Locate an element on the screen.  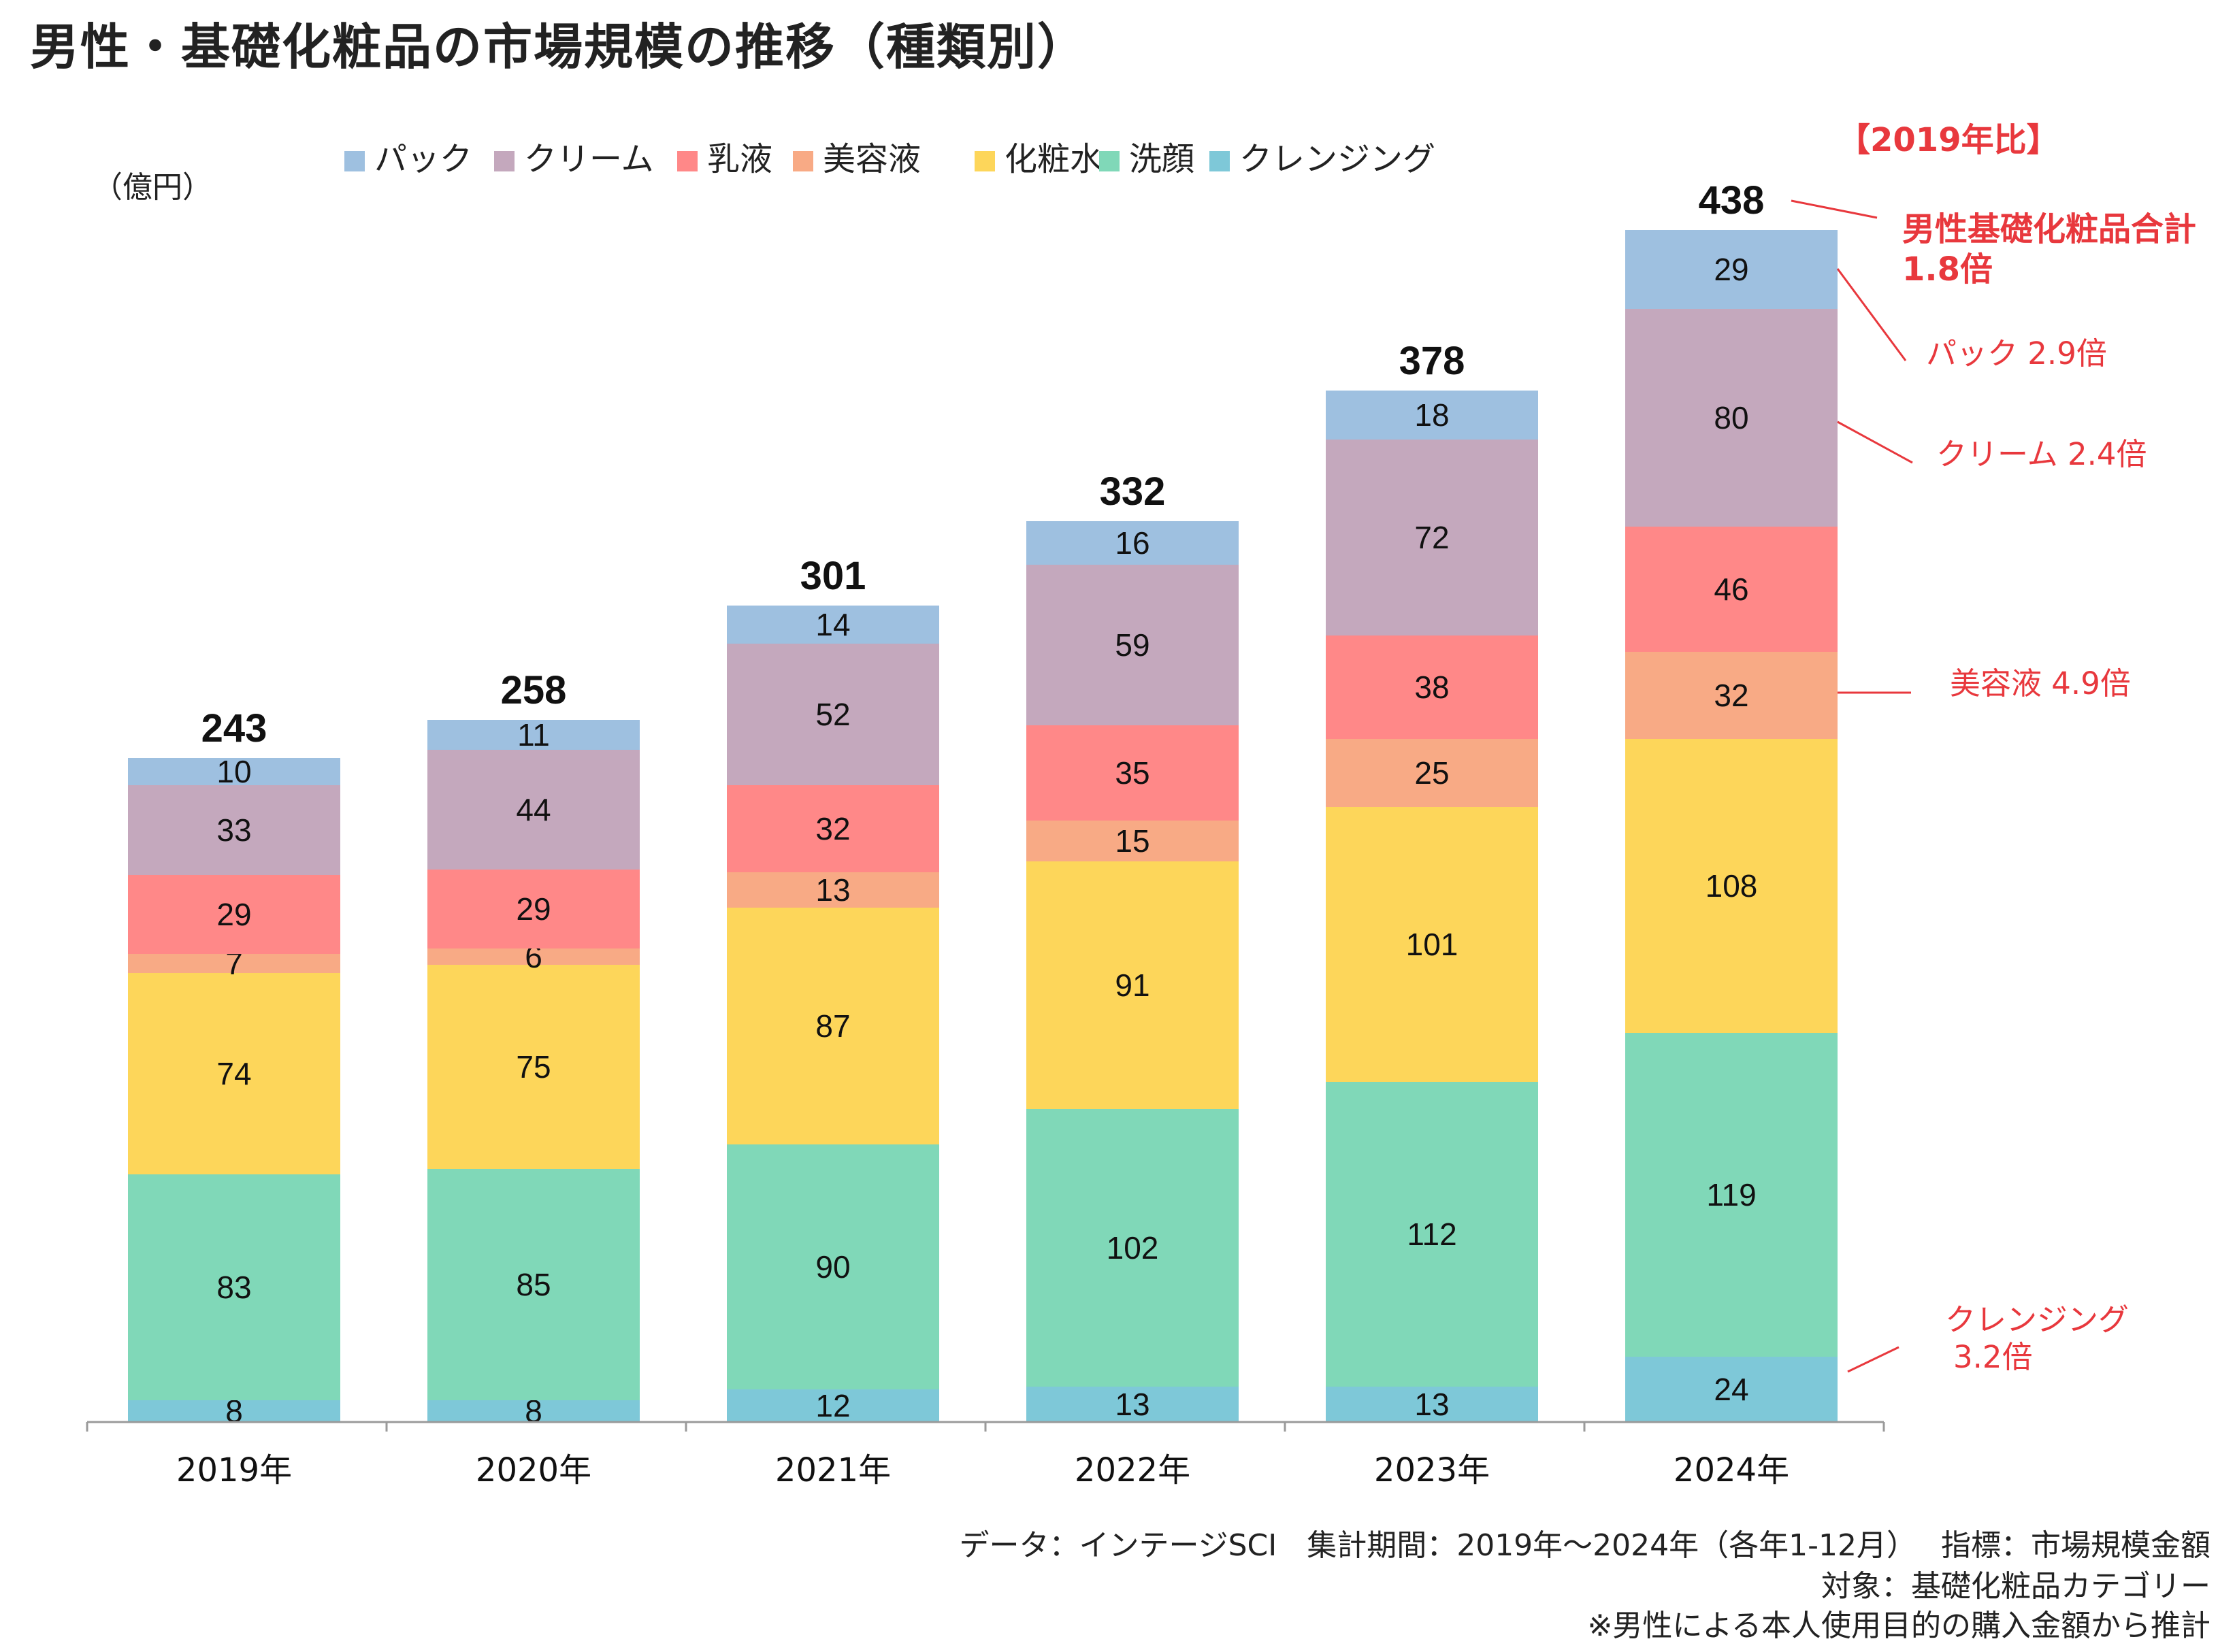
x-tick-label: 2024年 is located at coordinates (1731, 1470).